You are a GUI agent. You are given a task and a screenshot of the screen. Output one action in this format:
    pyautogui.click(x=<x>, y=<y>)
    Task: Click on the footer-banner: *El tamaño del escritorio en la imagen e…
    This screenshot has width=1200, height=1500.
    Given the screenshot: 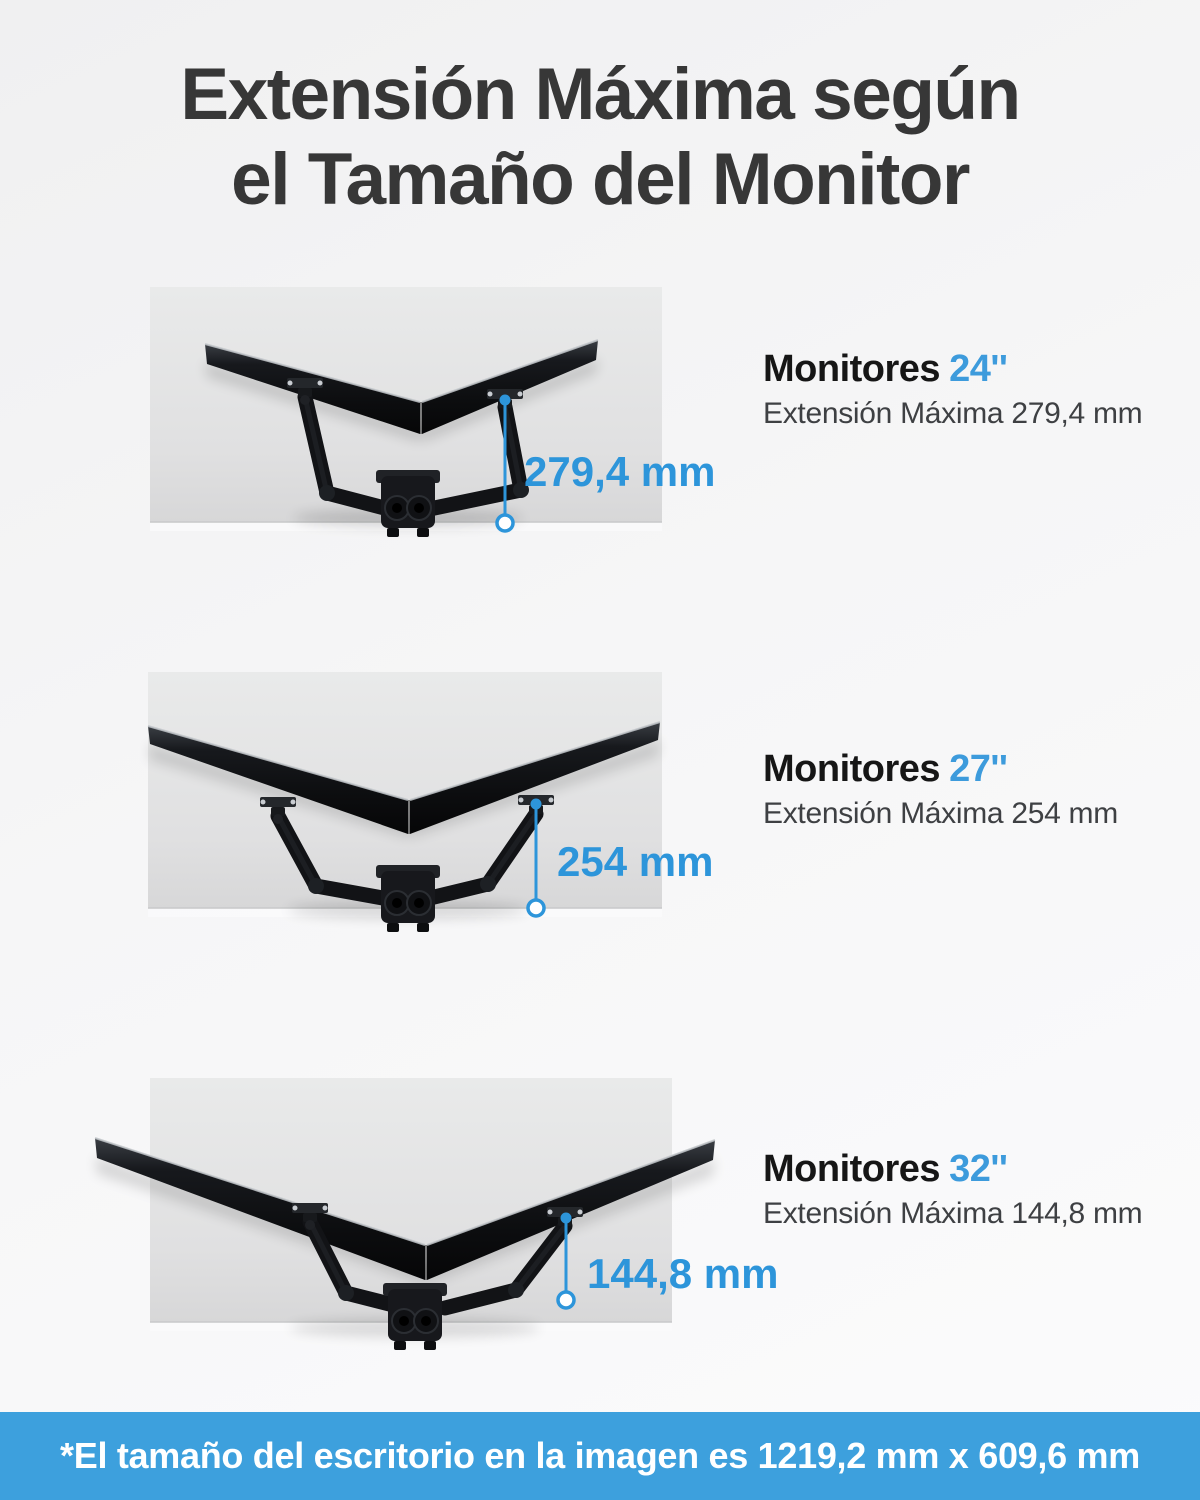 What is the action you would take?
    pyautogui.click(x=600, y=1456)
    